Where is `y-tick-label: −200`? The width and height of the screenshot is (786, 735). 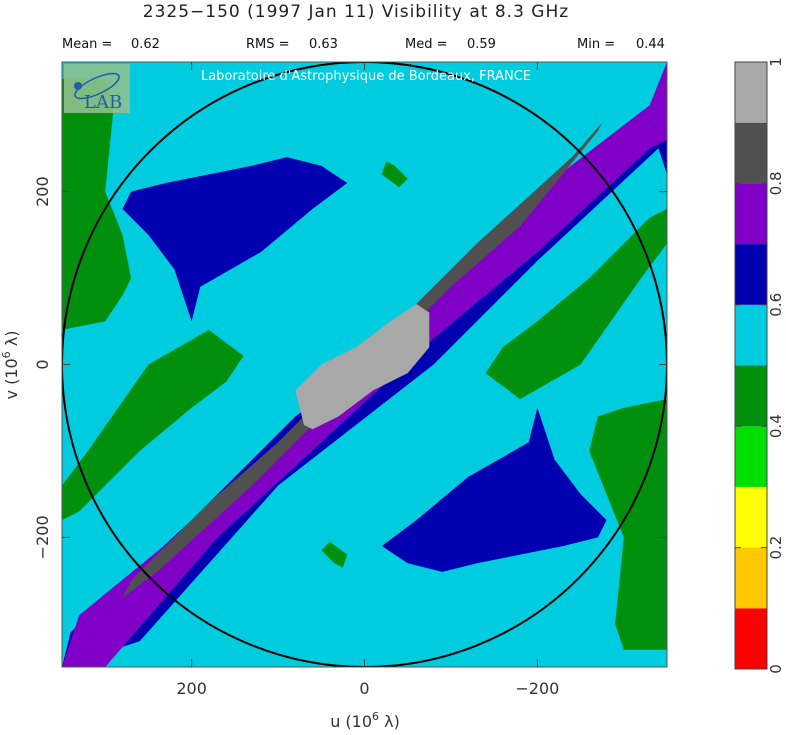 y-tick-label: −200 is located at coordinates (42, 537).